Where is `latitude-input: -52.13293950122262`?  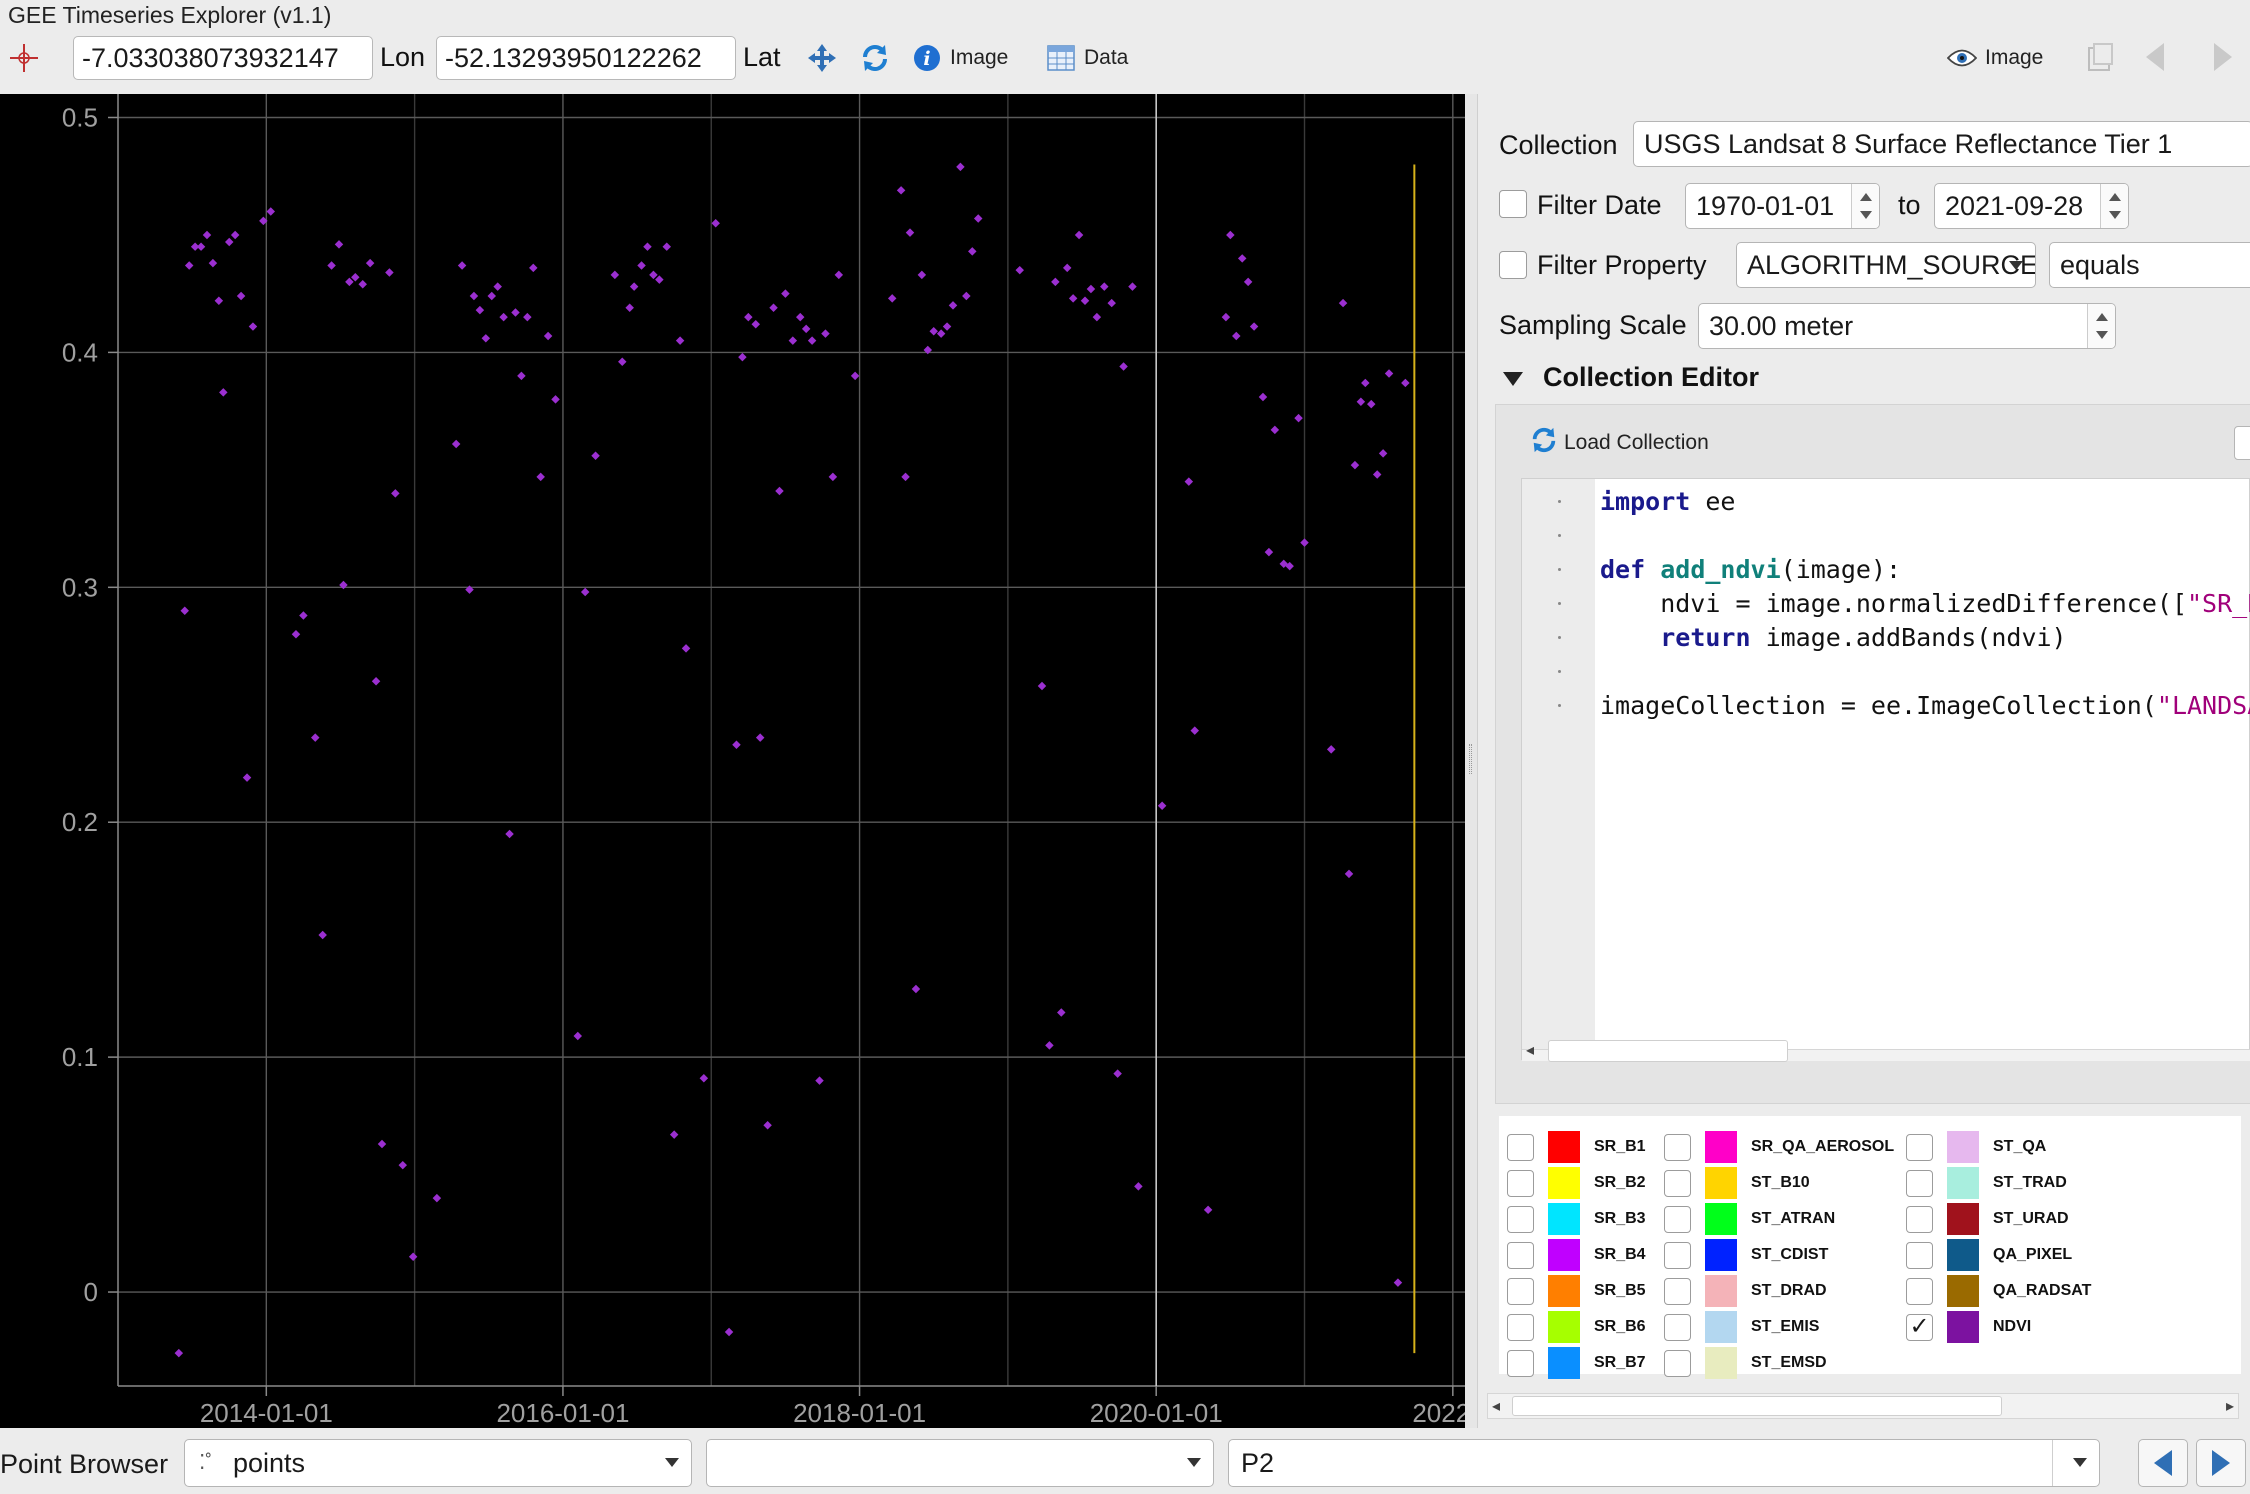 latitude-input: -52.13293950122262 is located at coordinates (586, 58).